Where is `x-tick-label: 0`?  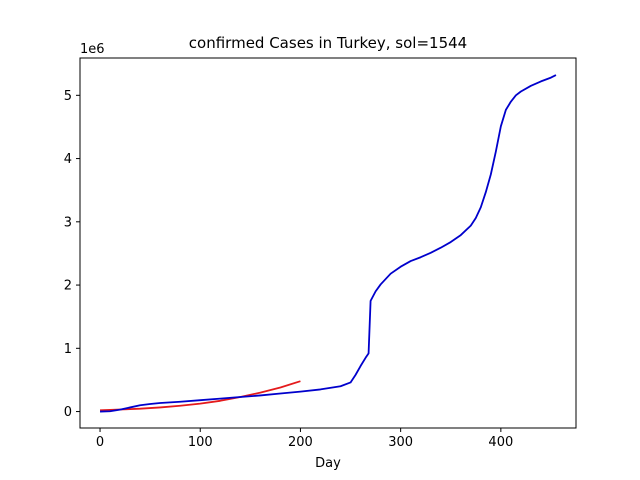 x-tick-label: 0 is located at coordinates (100, 442).